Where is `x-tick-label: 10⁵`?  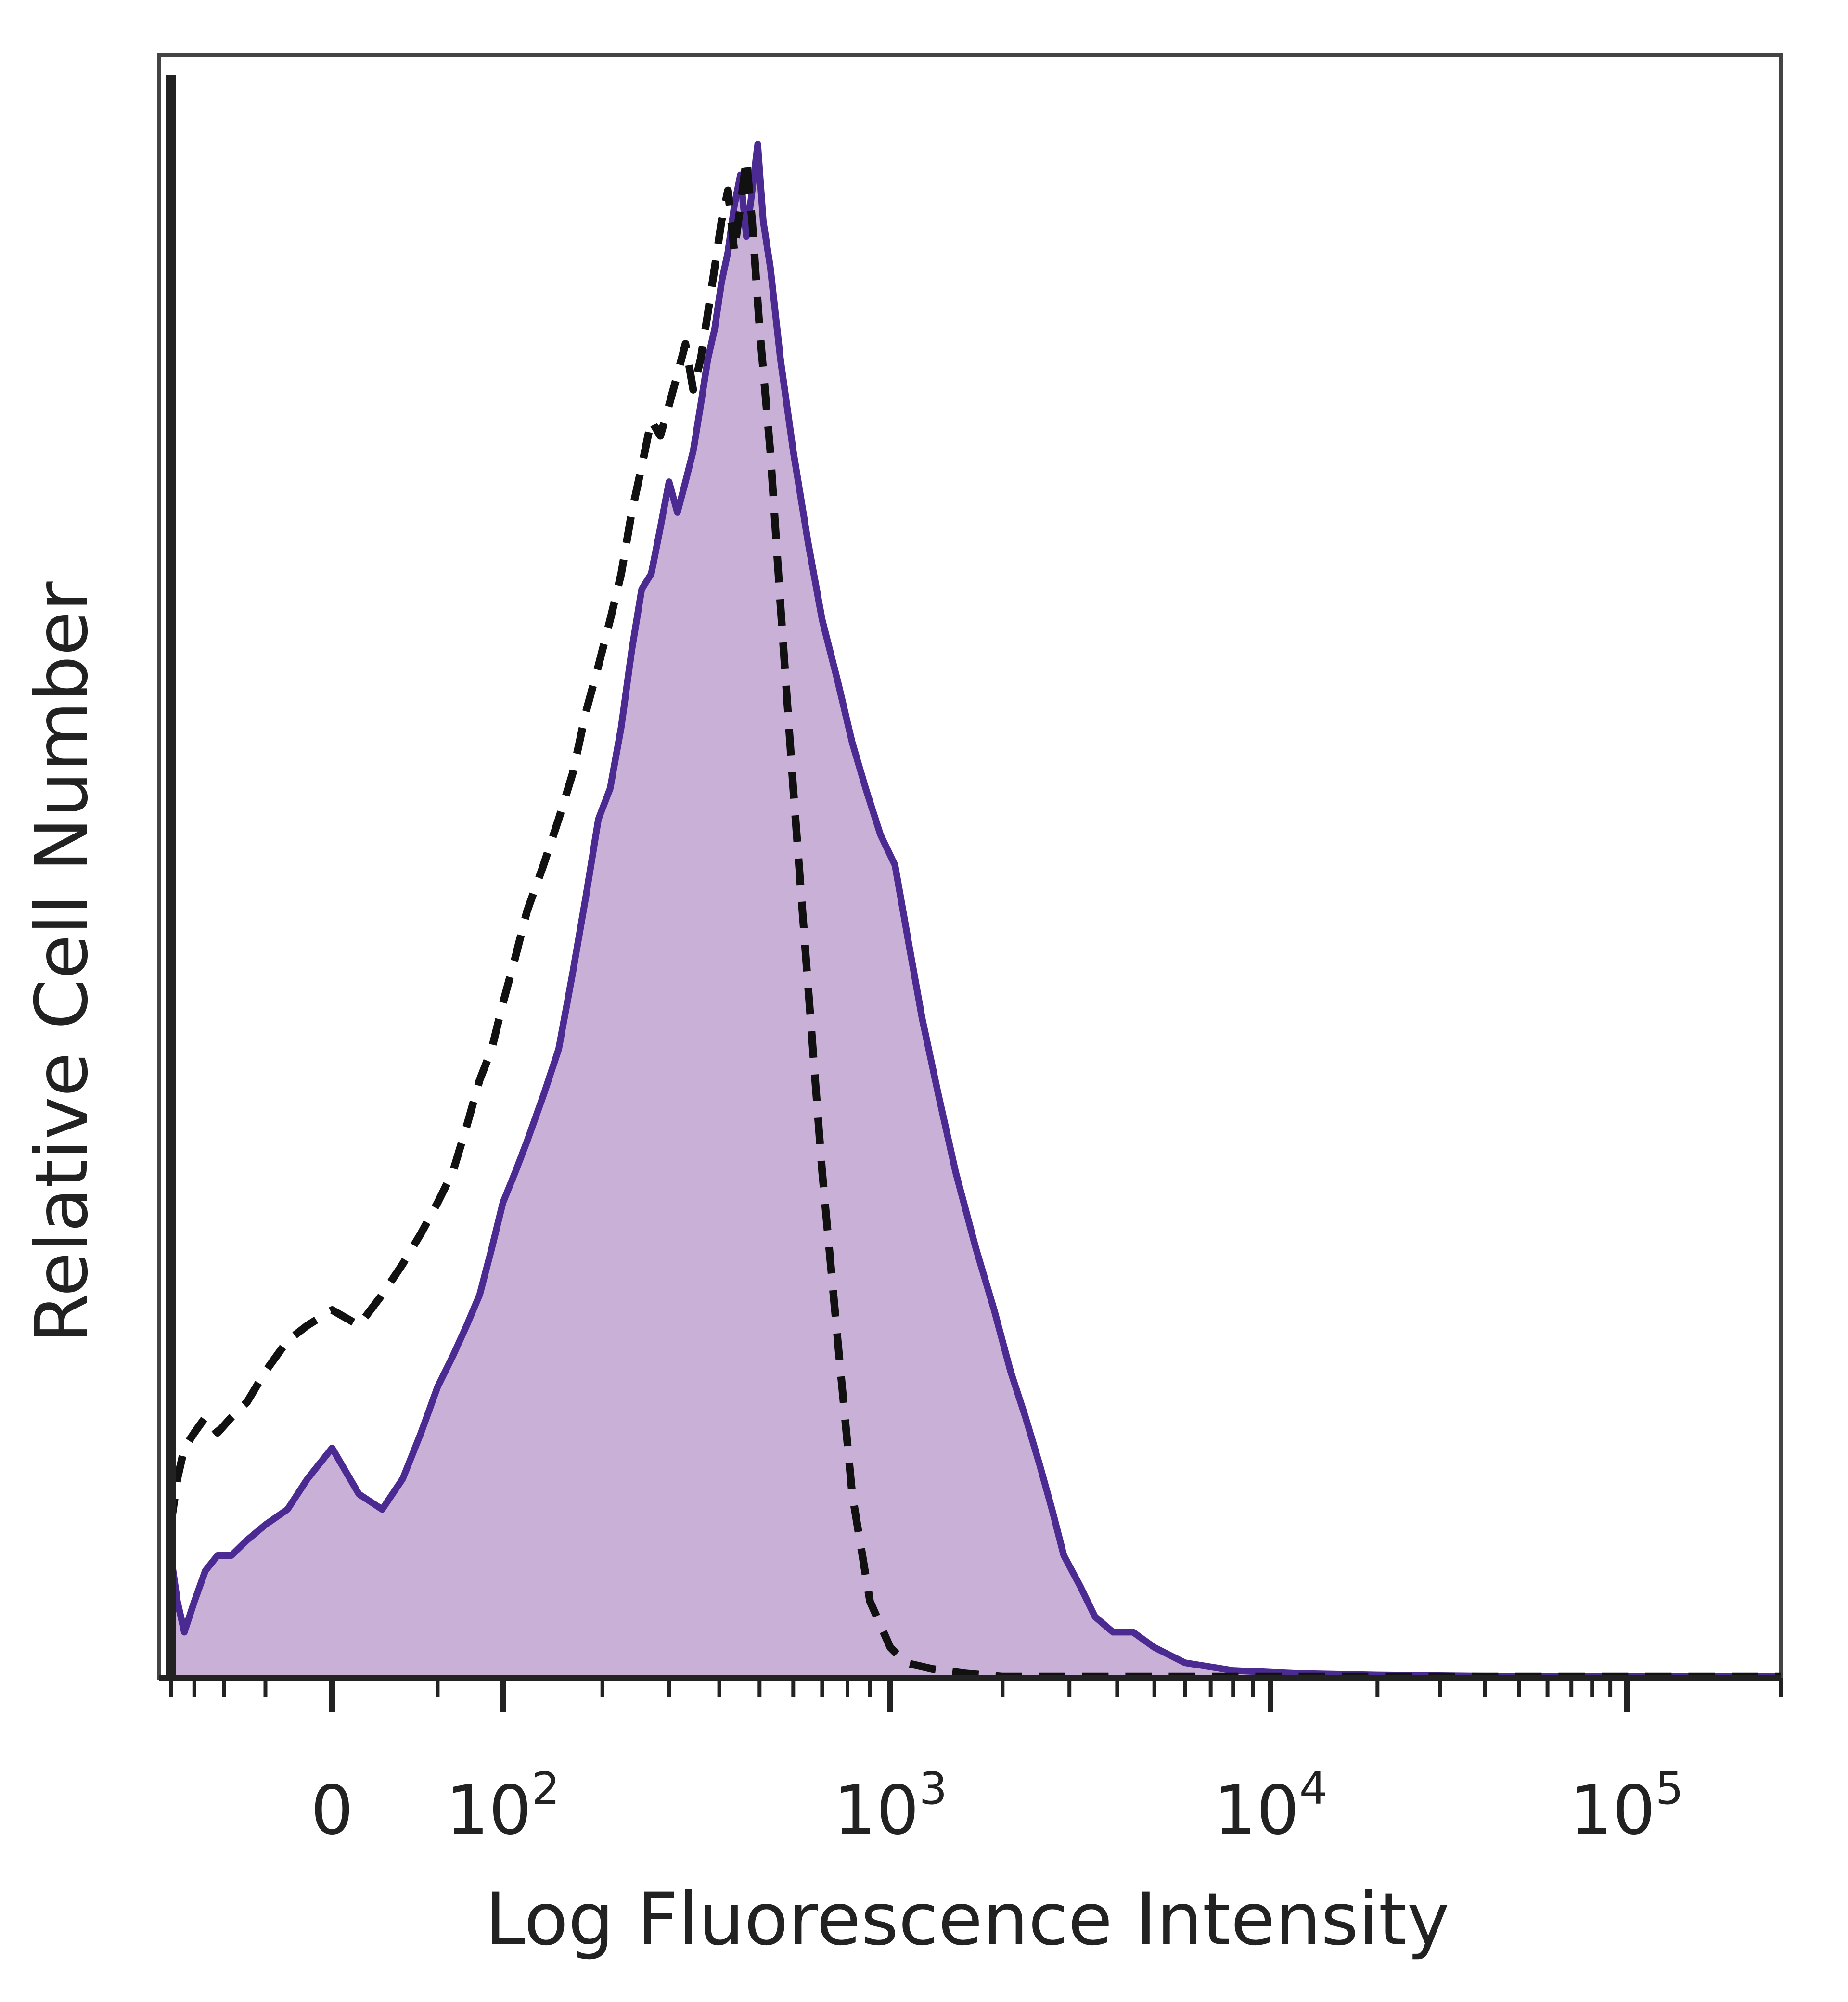
x-tick-label: 10⁵ is located at coordinates (1627, 1806).